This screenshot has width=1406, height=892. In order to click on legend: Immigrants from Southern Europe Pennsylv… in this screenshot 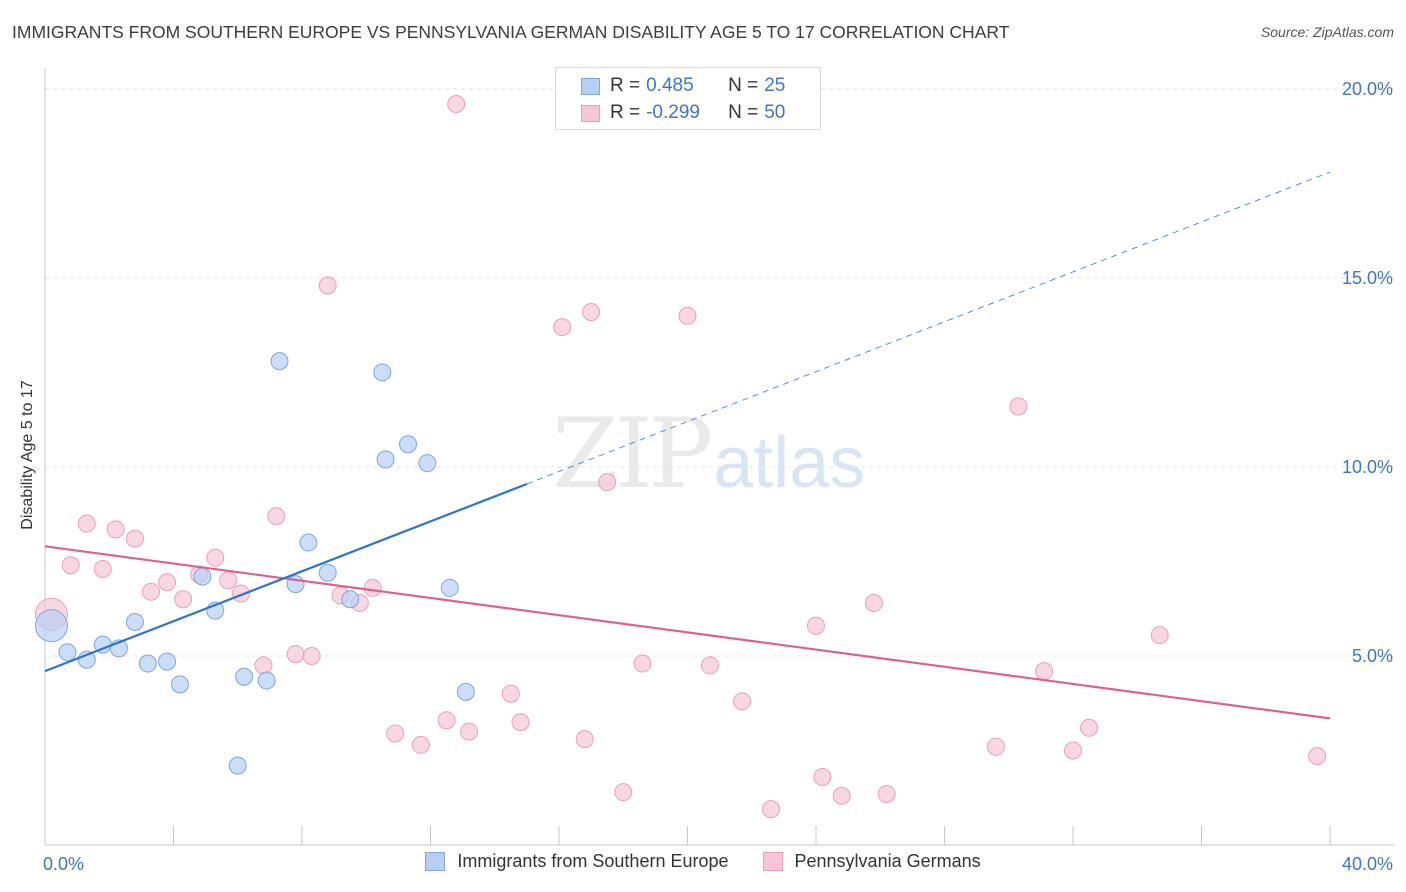, I will do `click(703, 861)`.